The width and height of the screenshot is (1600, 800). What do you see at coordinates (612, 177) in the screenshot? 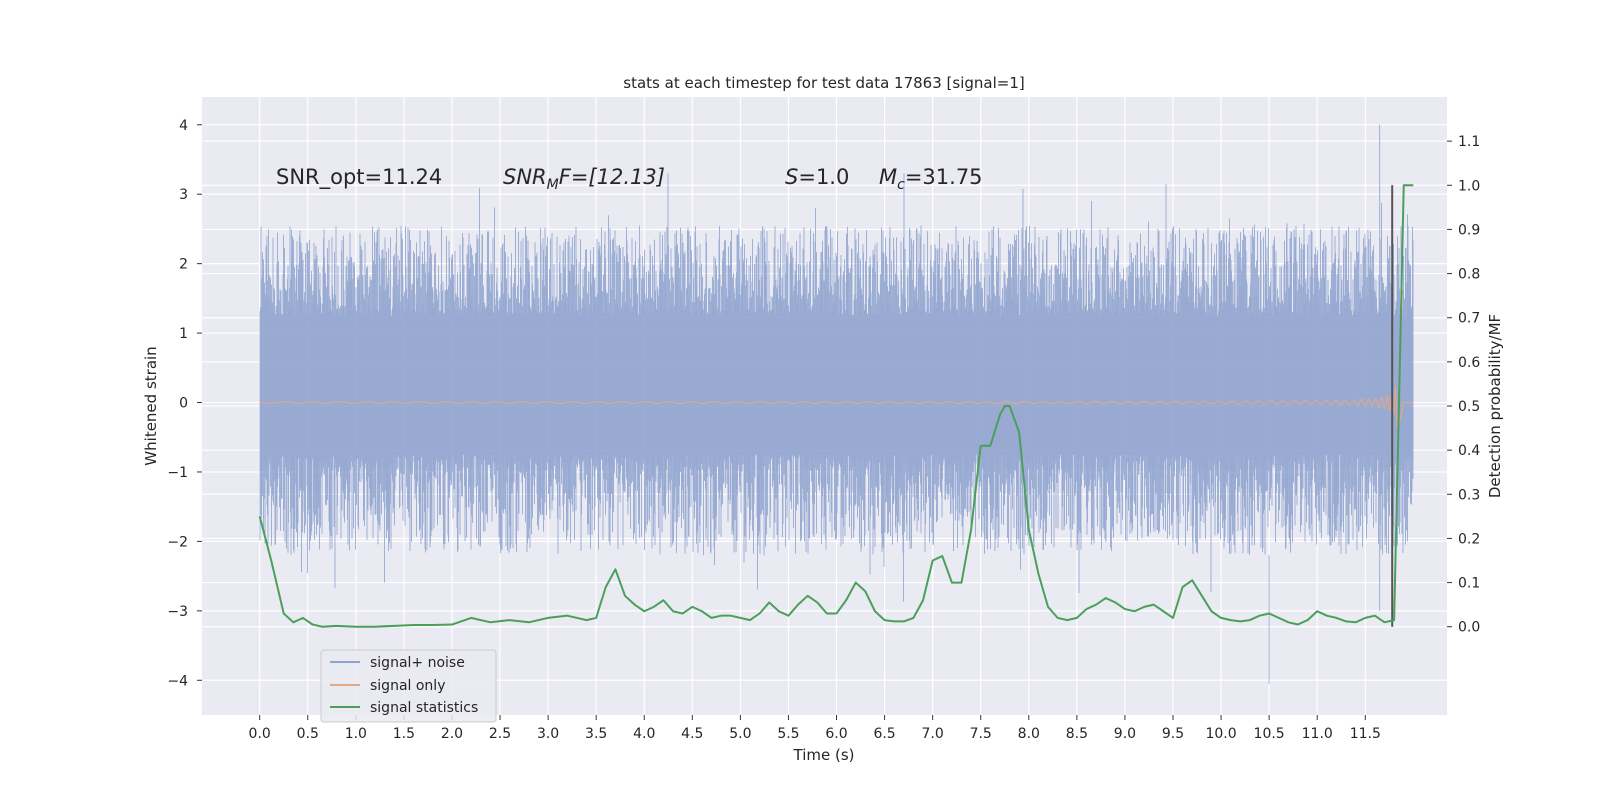
I see `annotation-snr-mf-value: F=[12.13]` at bounding box center [612, 177].